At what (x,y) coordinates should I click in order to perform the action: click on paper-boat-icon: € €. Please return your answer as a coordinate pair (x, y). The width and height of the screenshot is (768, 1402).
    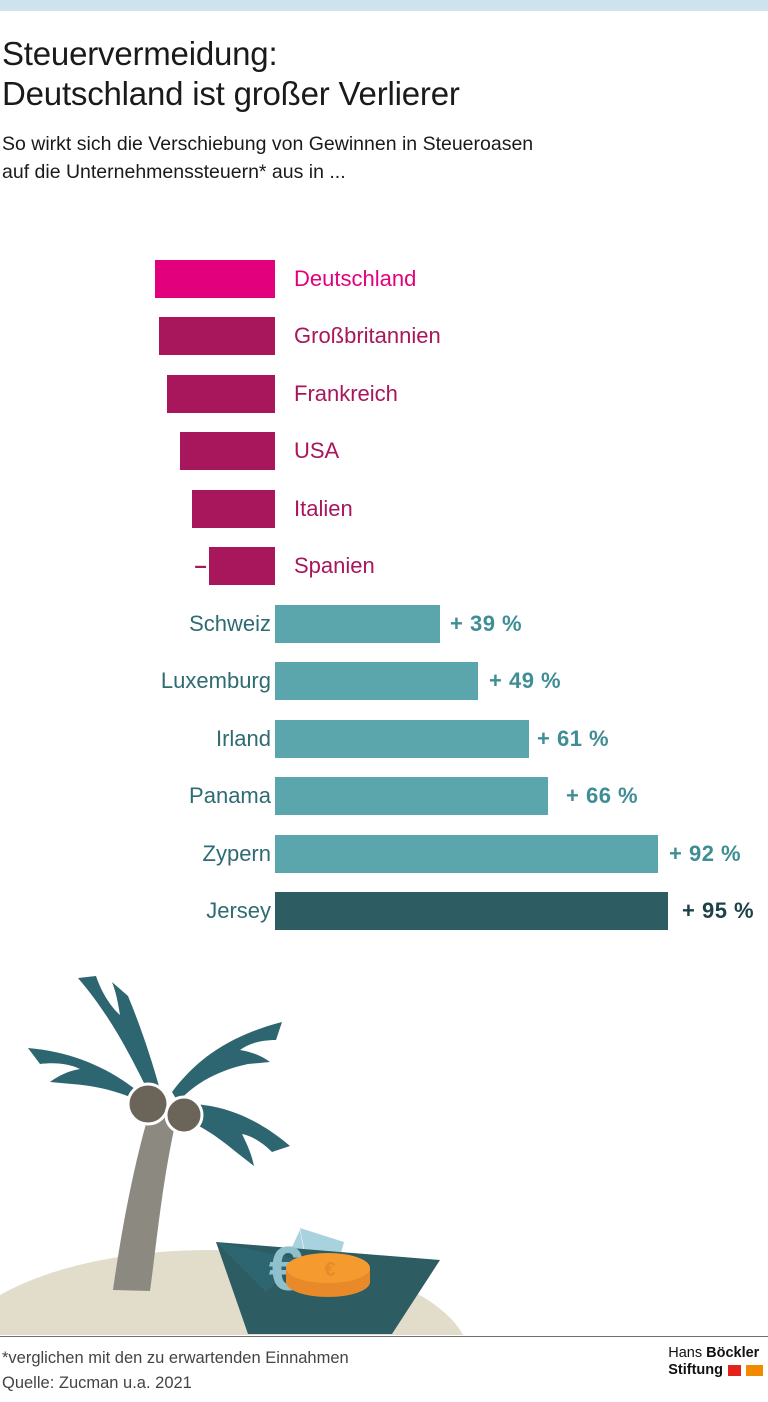
    Looking at the image, I should click on (328, 1281).